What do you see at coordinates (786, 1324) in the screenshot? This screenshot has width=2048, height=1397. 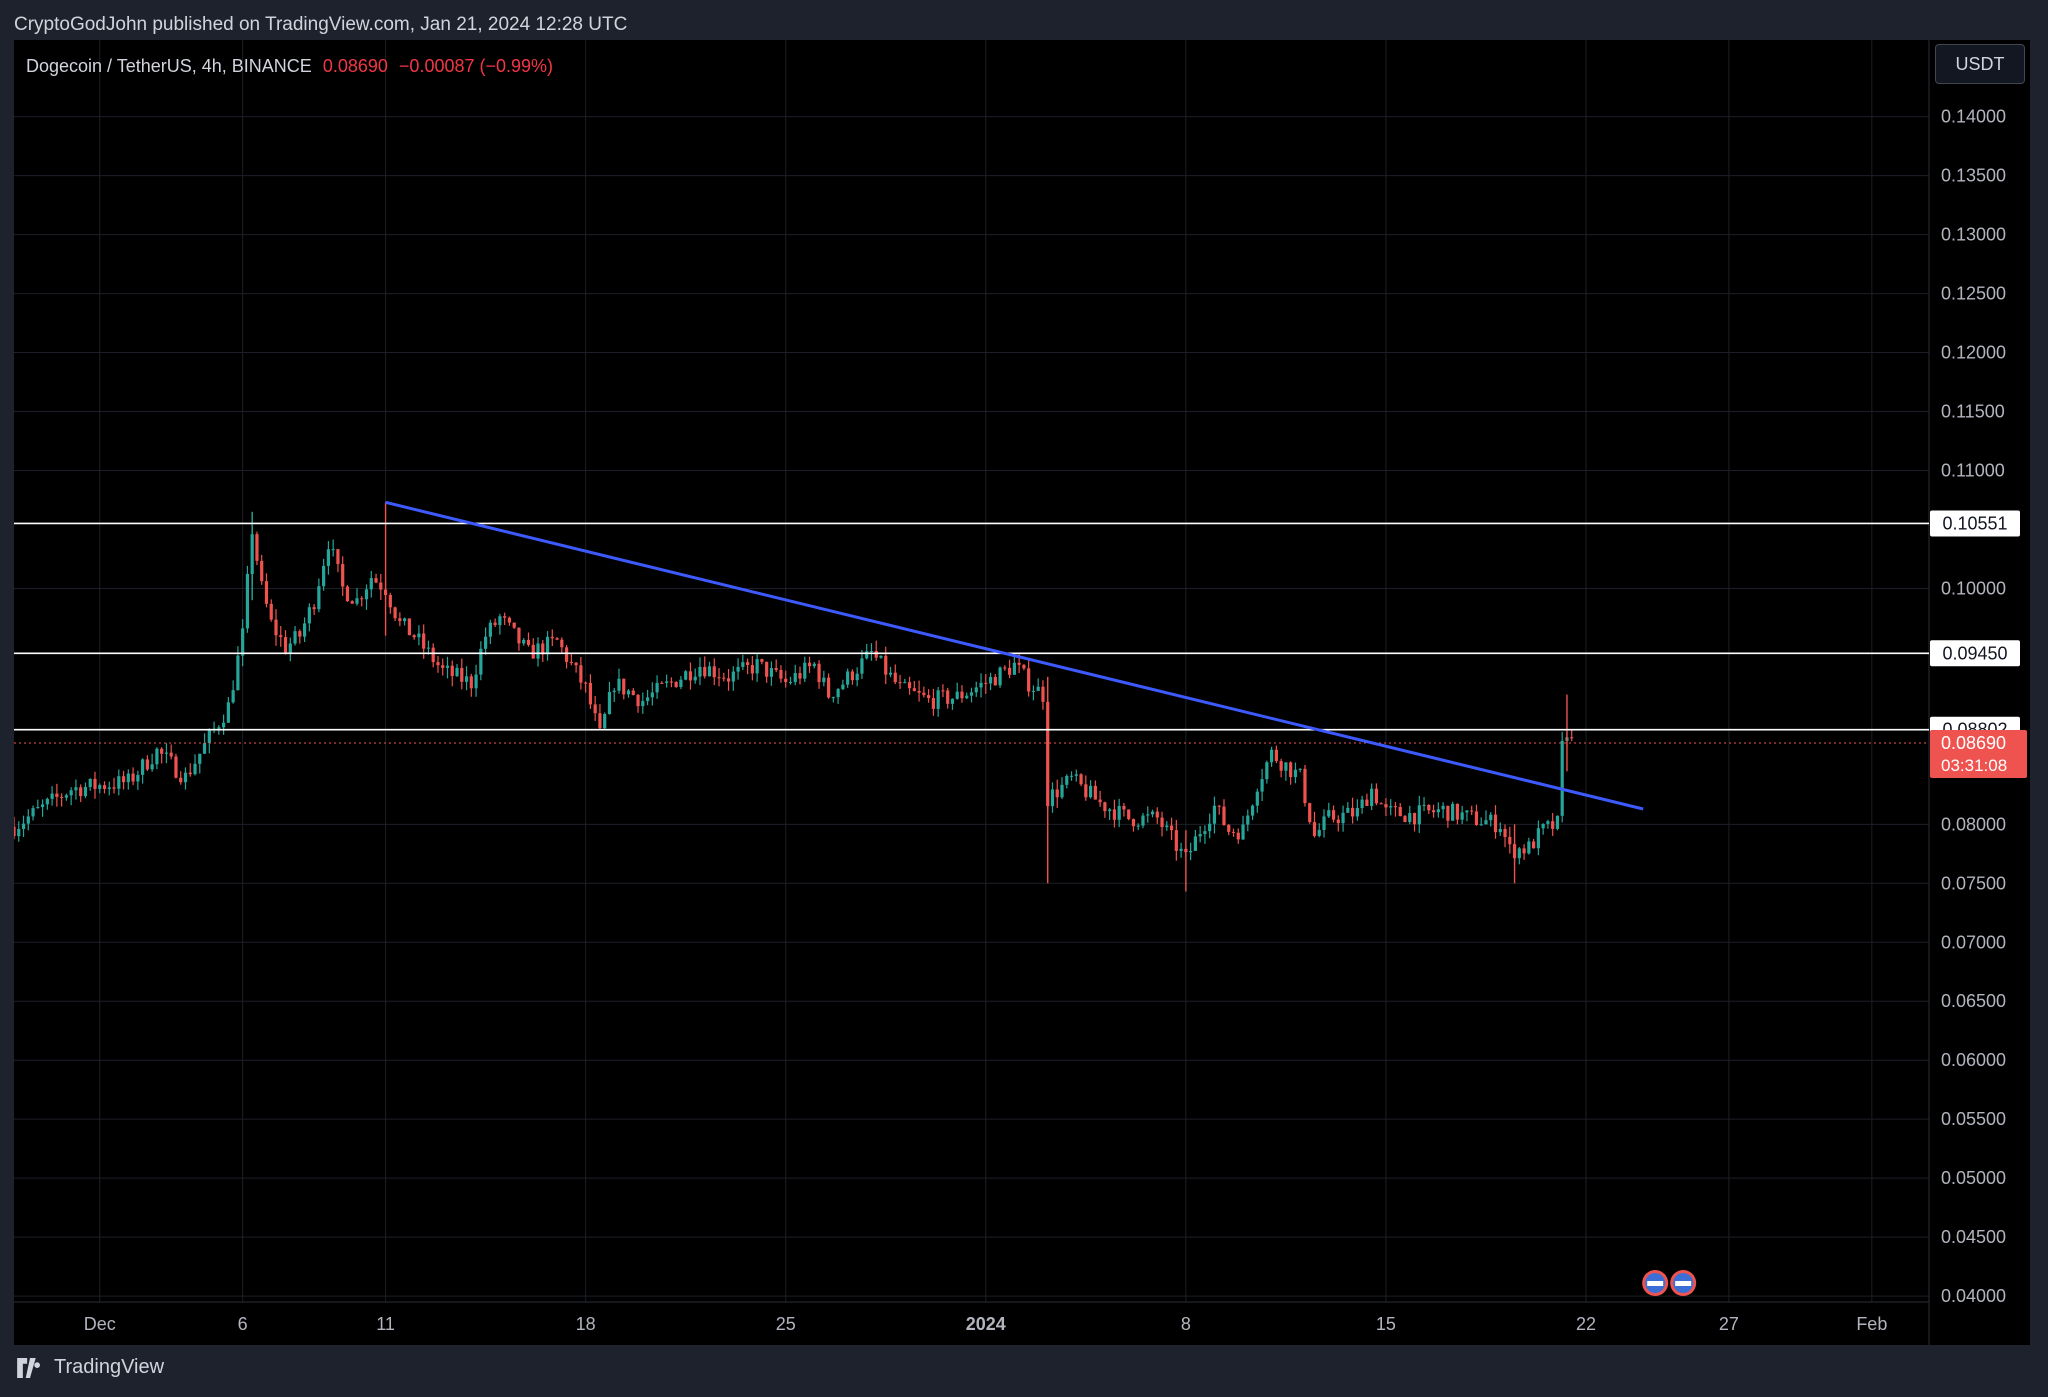 I see `time-tick-label: 25` at bounding box center [786, 1324].